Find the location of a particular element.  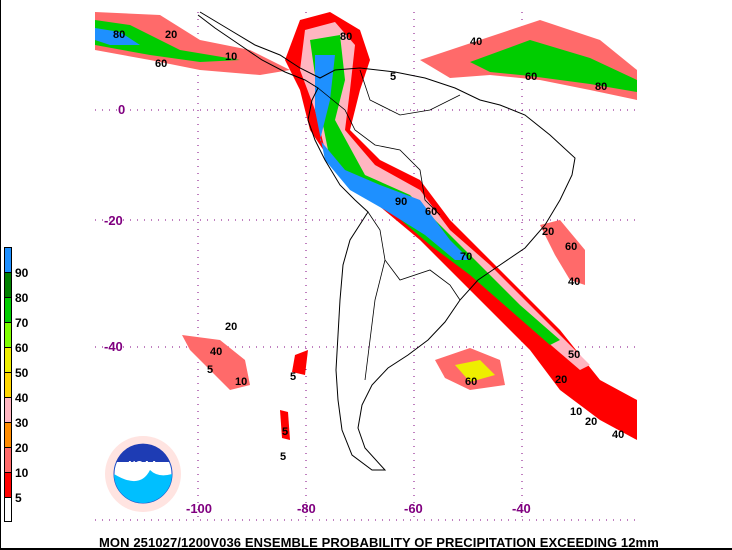

svg-text: NOAA is located at coordinates (142, 465).